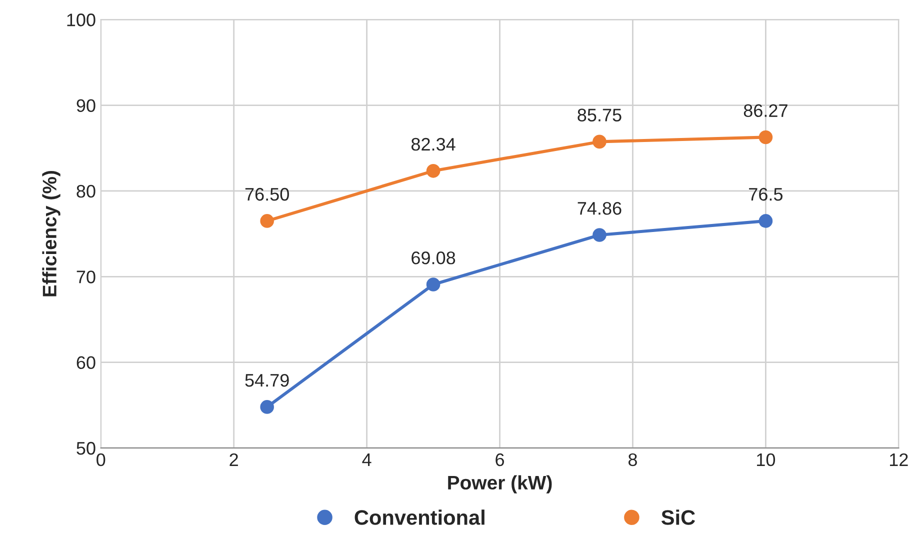 This screenshot has height=560, width=917. Describe the element at coordinates (632, 459) in the screenshot. I see `x-tick-label: 8` at that location.